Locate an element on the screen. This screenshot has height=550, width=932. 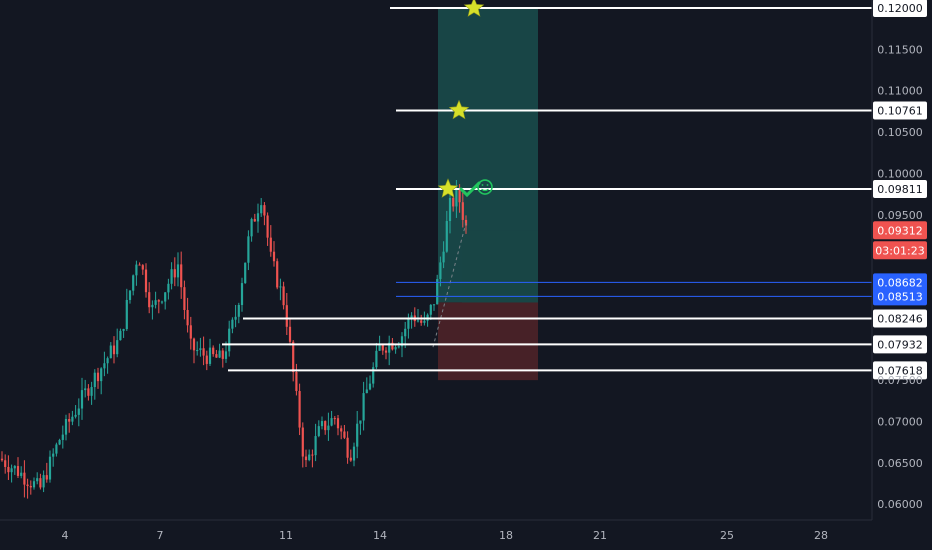
price-tick-label: 0.07000 is located at coordinates (900, 422).